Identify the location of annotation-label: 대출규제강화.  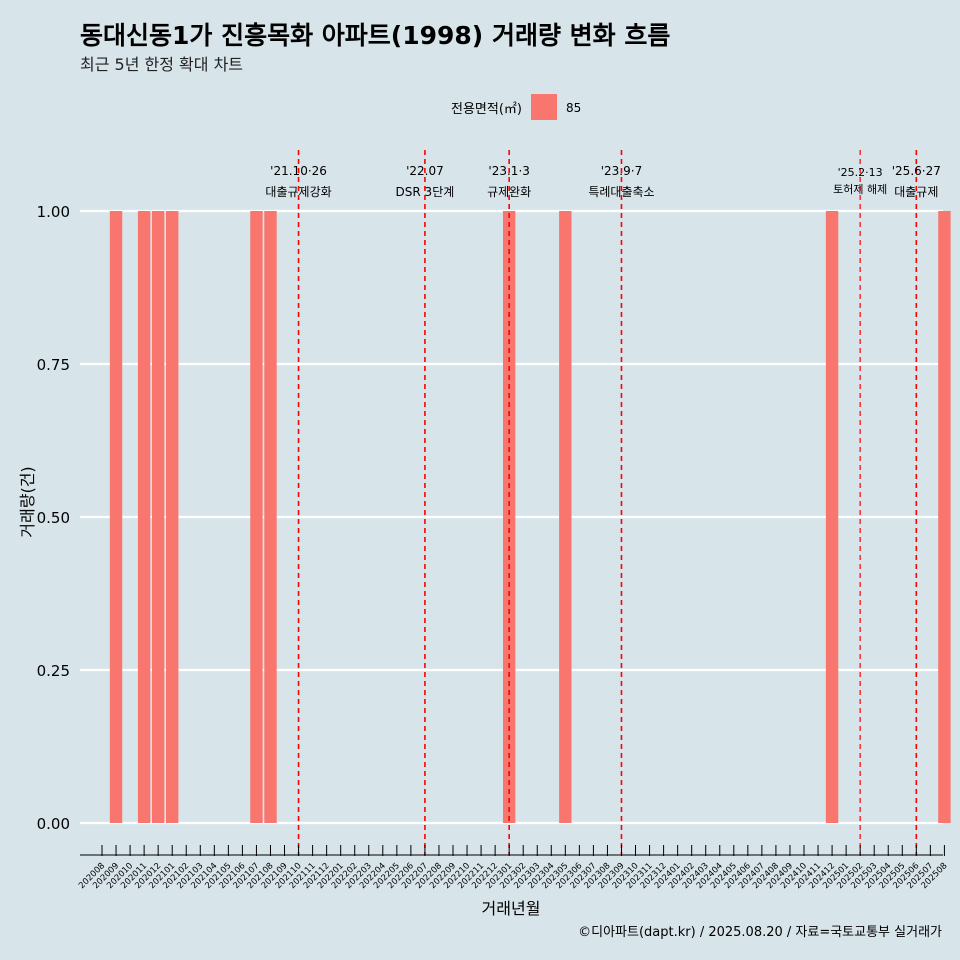
(298, 192).